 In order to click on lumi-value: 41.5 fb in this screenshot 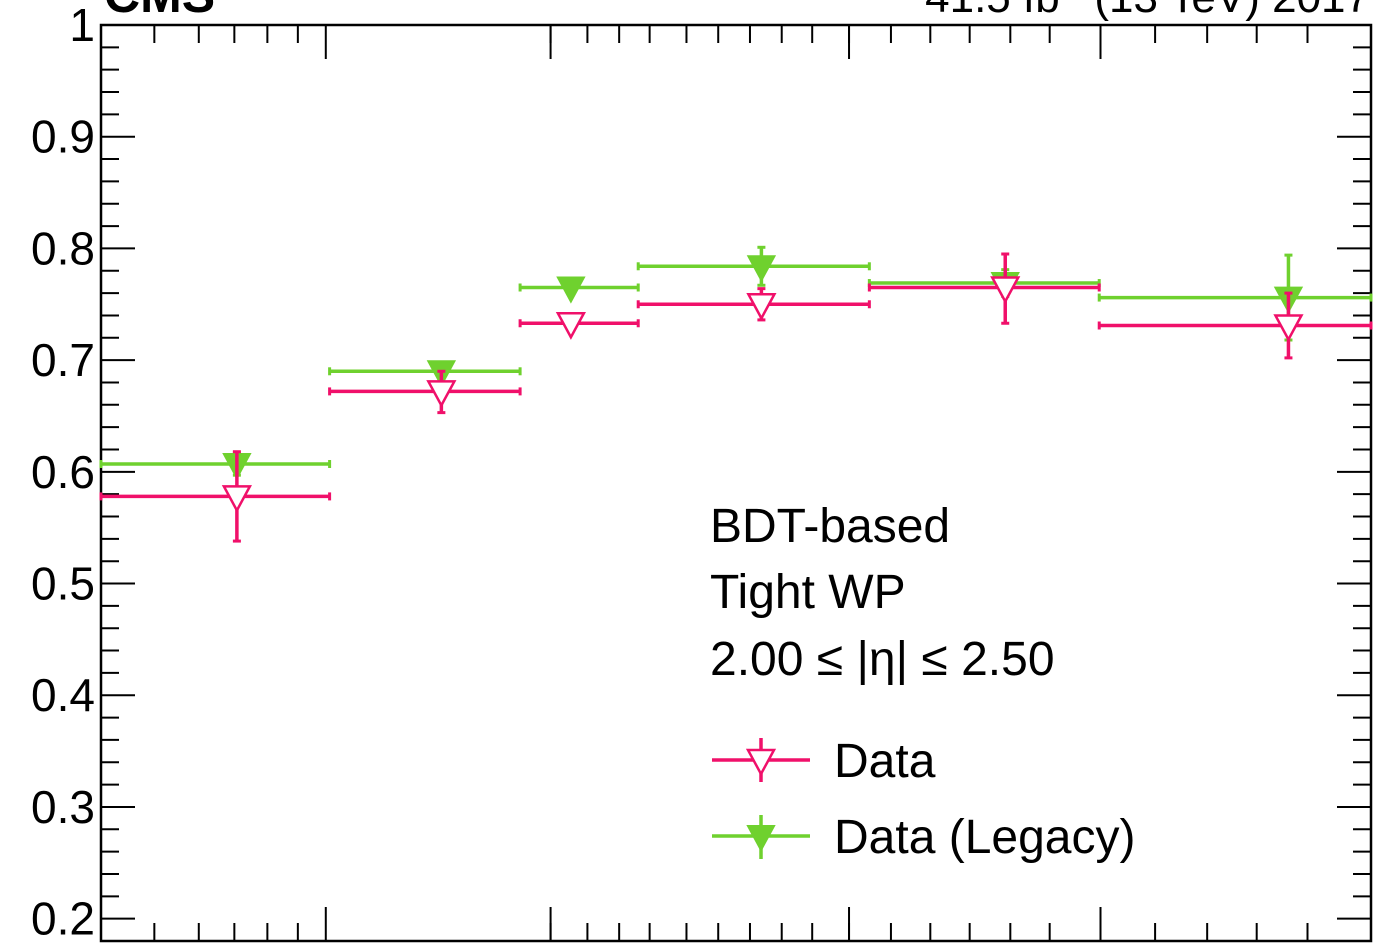, I will do `click(992, 11)`.